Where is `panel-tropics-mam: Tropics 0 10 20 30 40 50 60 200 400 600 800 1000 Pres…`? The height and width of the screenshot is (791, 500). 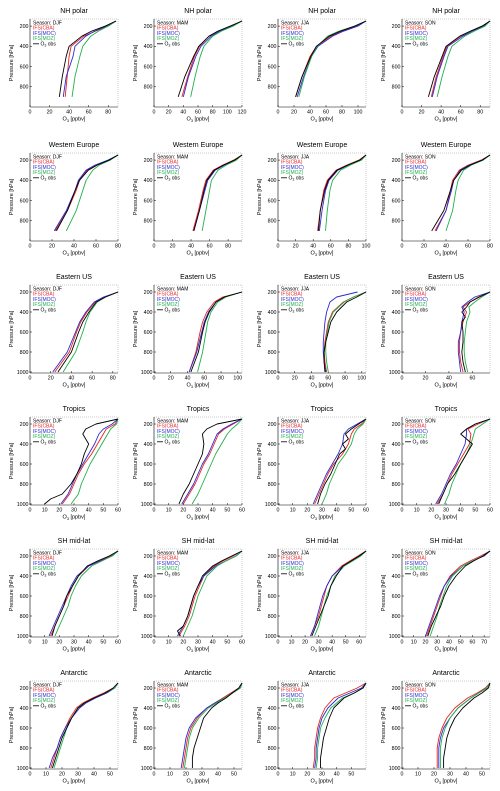
panel-tropics-mam: Tropics 0 10 20 30 40 50 60 200 400 600 800 1000 Pres… is located at coordinates (189, 463).